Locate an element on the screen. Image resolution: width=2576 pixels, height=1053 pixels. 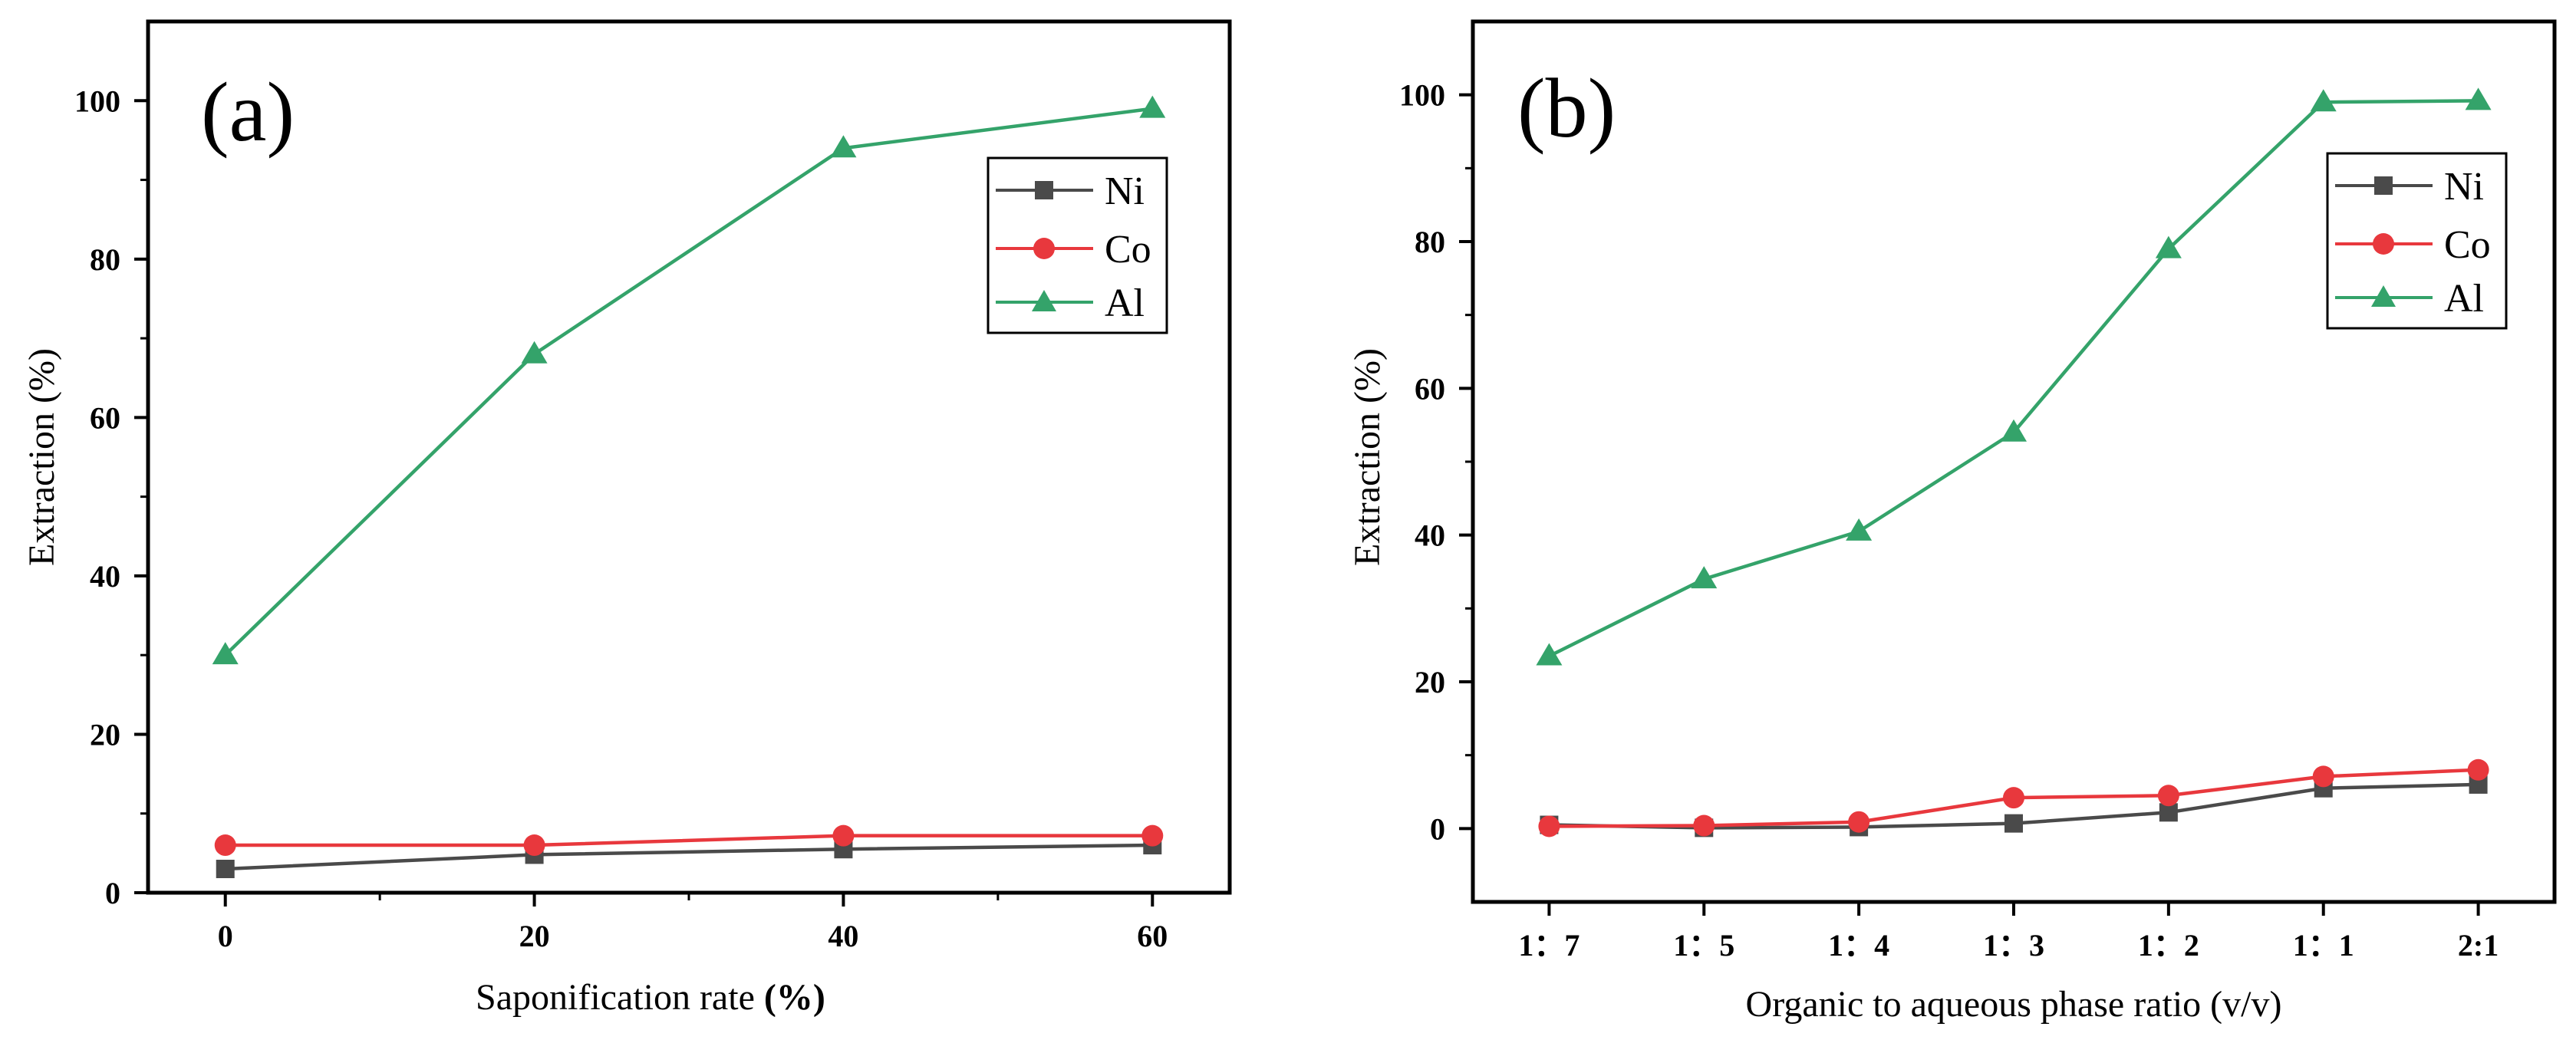
panel-a-x-axis-label: Saponification rate (%) is located at coordinates (650, 997).